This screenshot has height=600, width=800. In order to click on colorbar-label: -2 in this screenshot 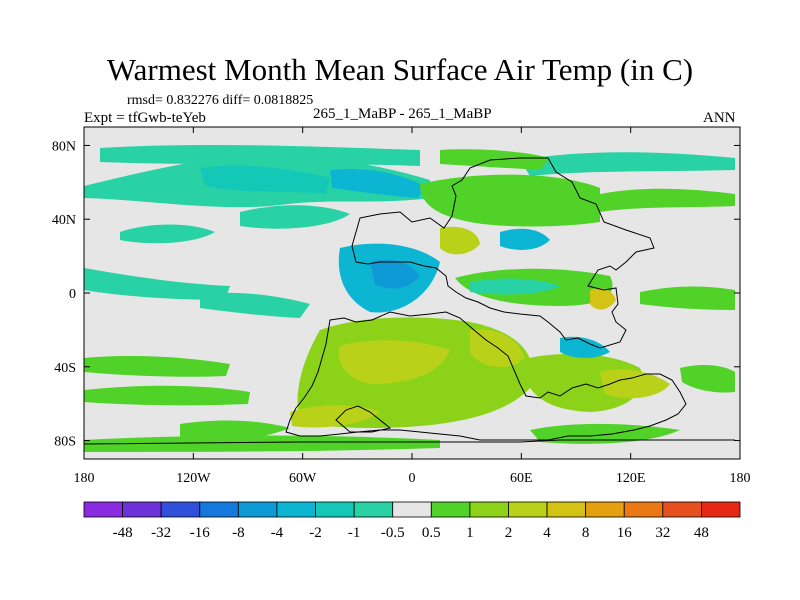, I will do `click(315, 533)`.